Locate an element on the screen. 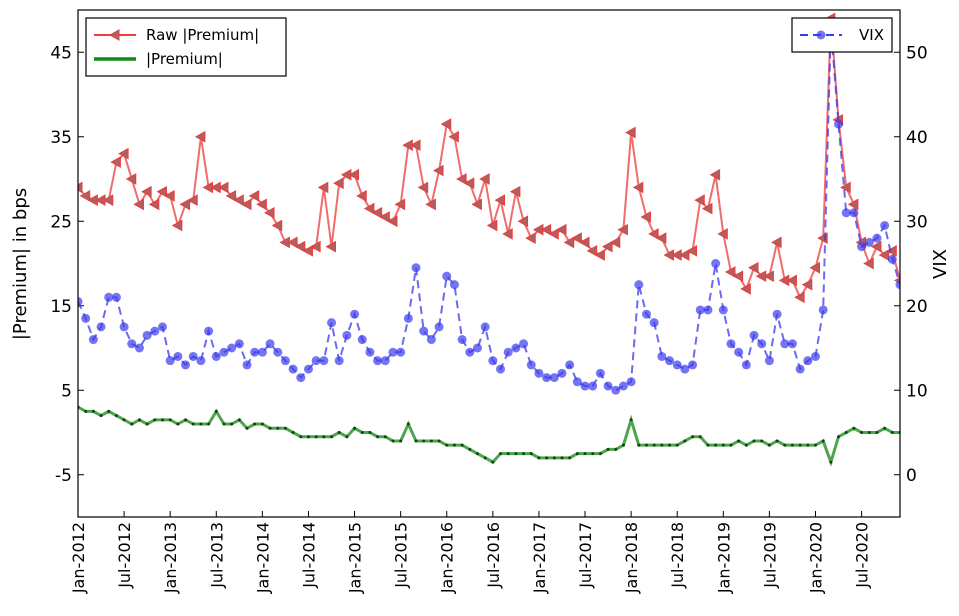 The width and height of the screenshot is (959, 616). x-tick-label: Jul-2015 is located at coordinates (401, 555).